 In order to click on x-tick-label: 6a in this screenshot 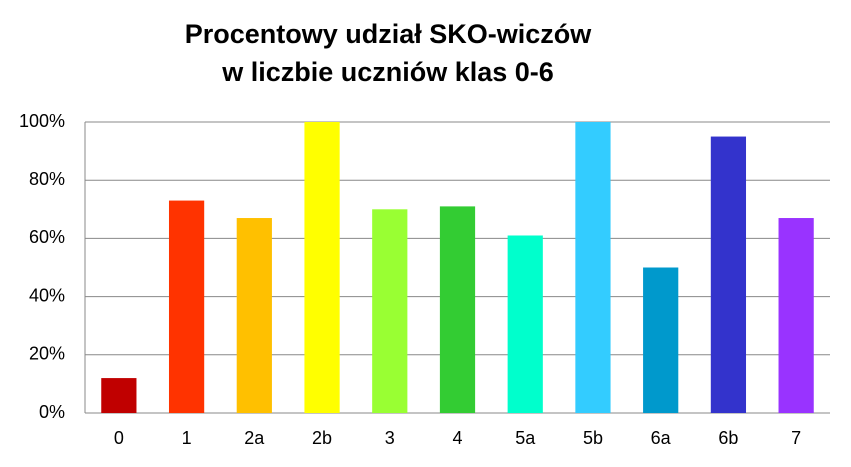, I will do `click(661, 438)`.